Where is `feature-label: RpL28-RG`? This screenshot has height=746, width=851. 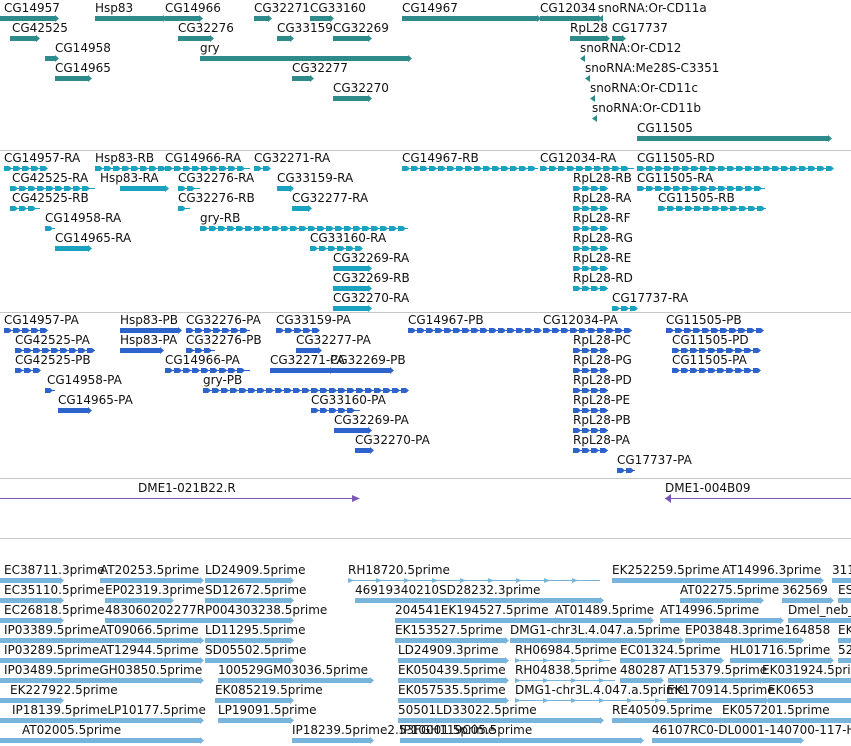
feature-label: RpL28-RG is located at coordinates (603, 238).